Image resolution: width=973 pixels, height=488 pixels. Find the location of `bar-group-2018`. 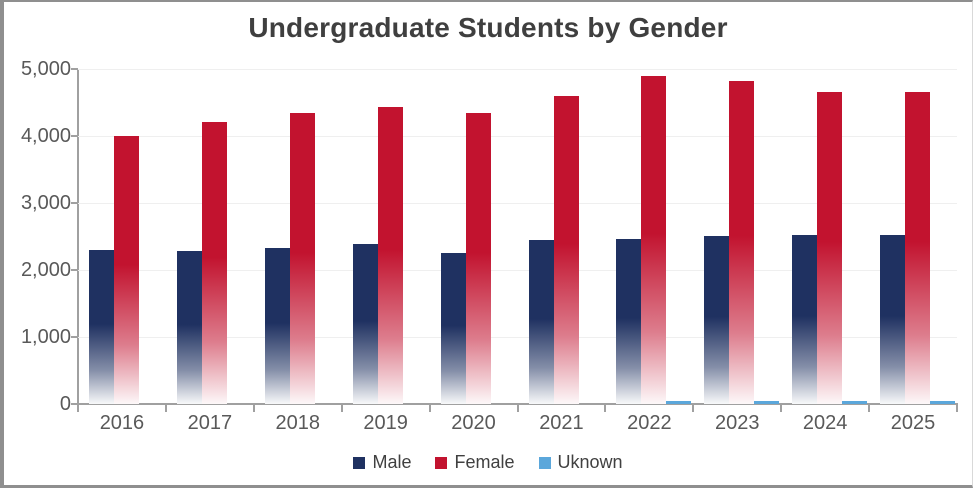

bar-group-2018 is located at coordinates (298, 236).